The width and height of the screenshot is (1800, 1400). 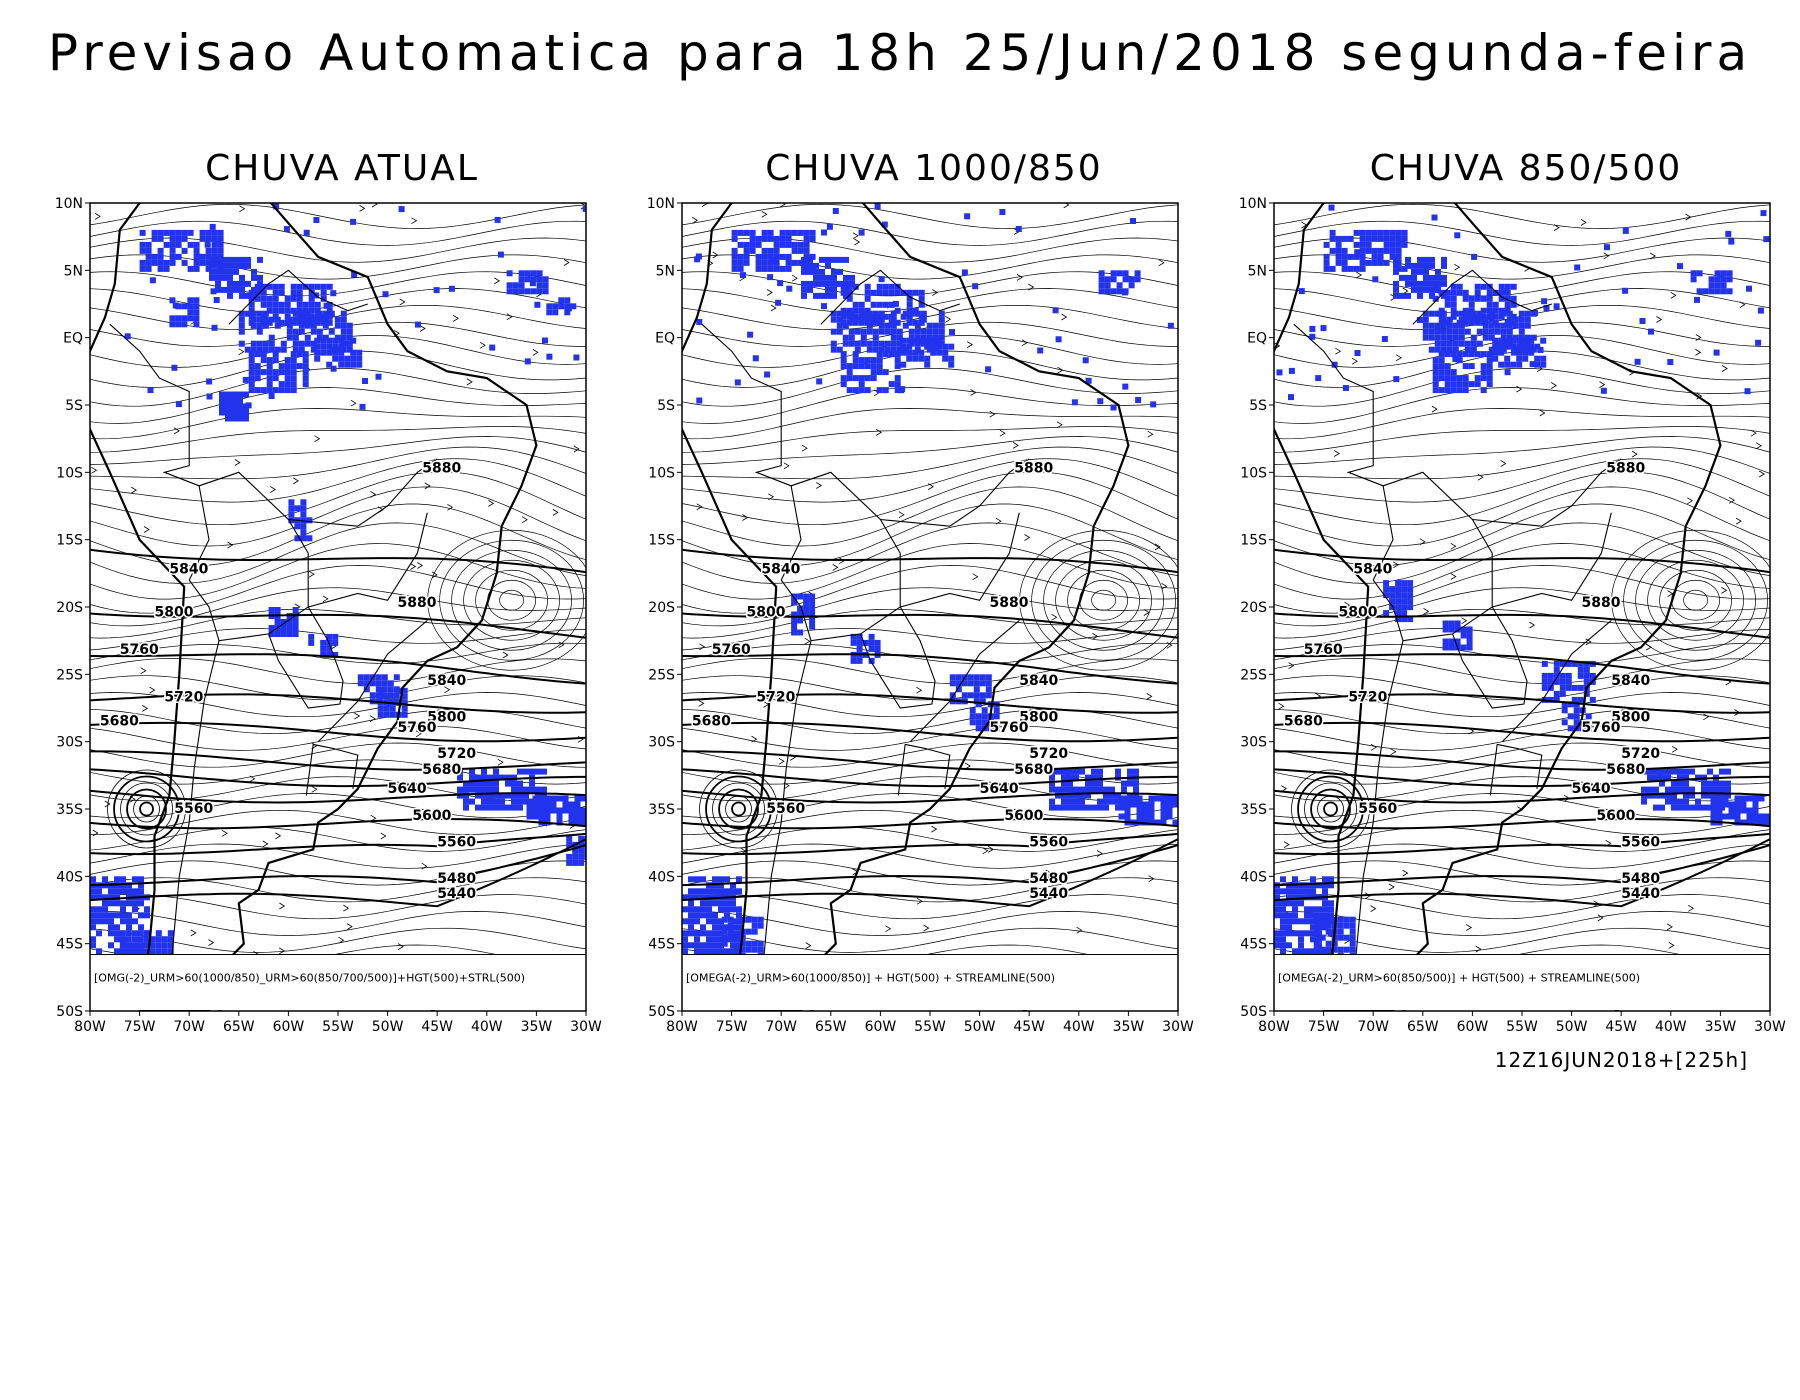 What do you see at coordinates (1103, 600) in the screenshot?
I see `gyre-streamline` at bounding box center [1103, 600].